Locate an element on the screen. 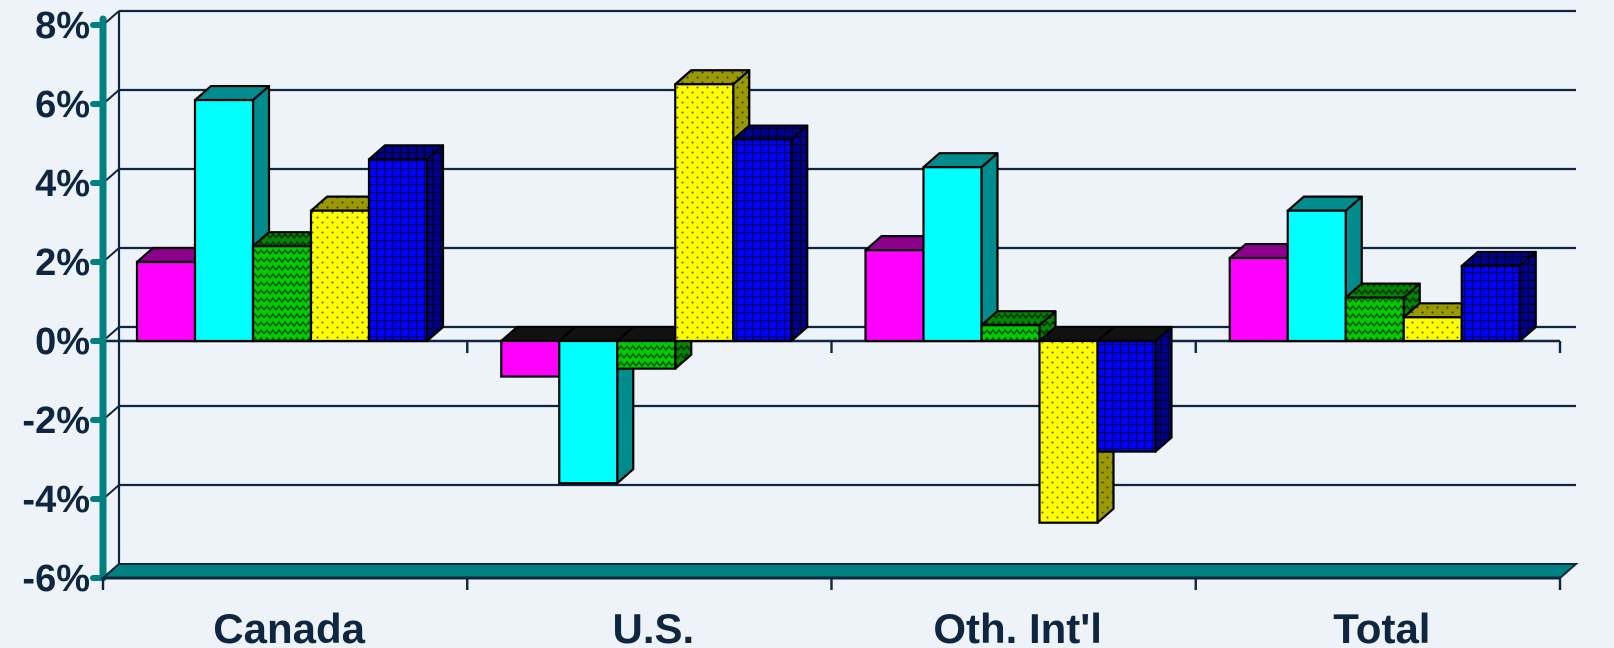  floor-panel is located at coordinates (839, 571).